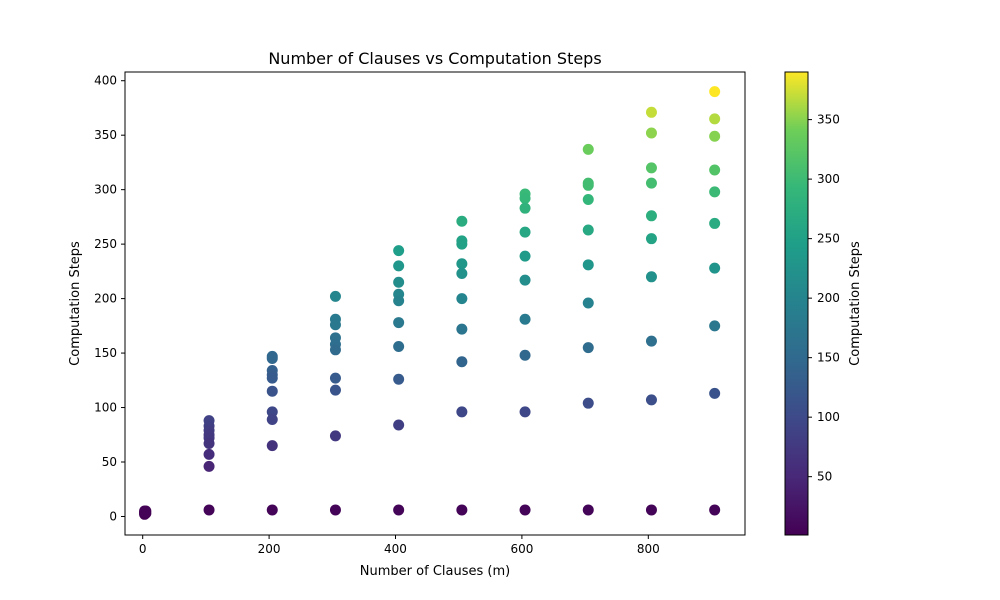 This screenshot has width=1000, height=600. I want to click on y-tick-label: 200, so click(105, 299).